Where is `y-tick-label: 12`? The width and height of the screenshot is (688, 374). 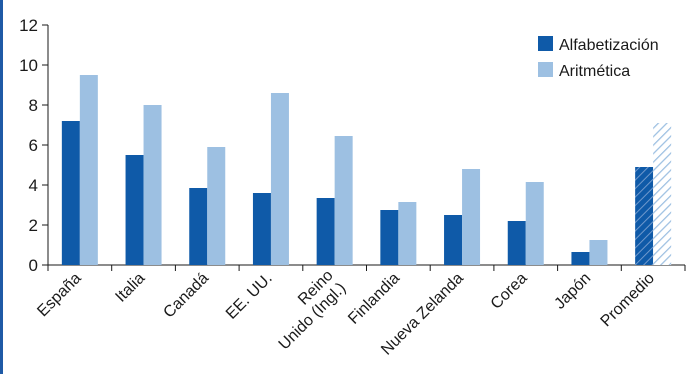 y-tick-label: 12 is located at coordinates (28, 25).